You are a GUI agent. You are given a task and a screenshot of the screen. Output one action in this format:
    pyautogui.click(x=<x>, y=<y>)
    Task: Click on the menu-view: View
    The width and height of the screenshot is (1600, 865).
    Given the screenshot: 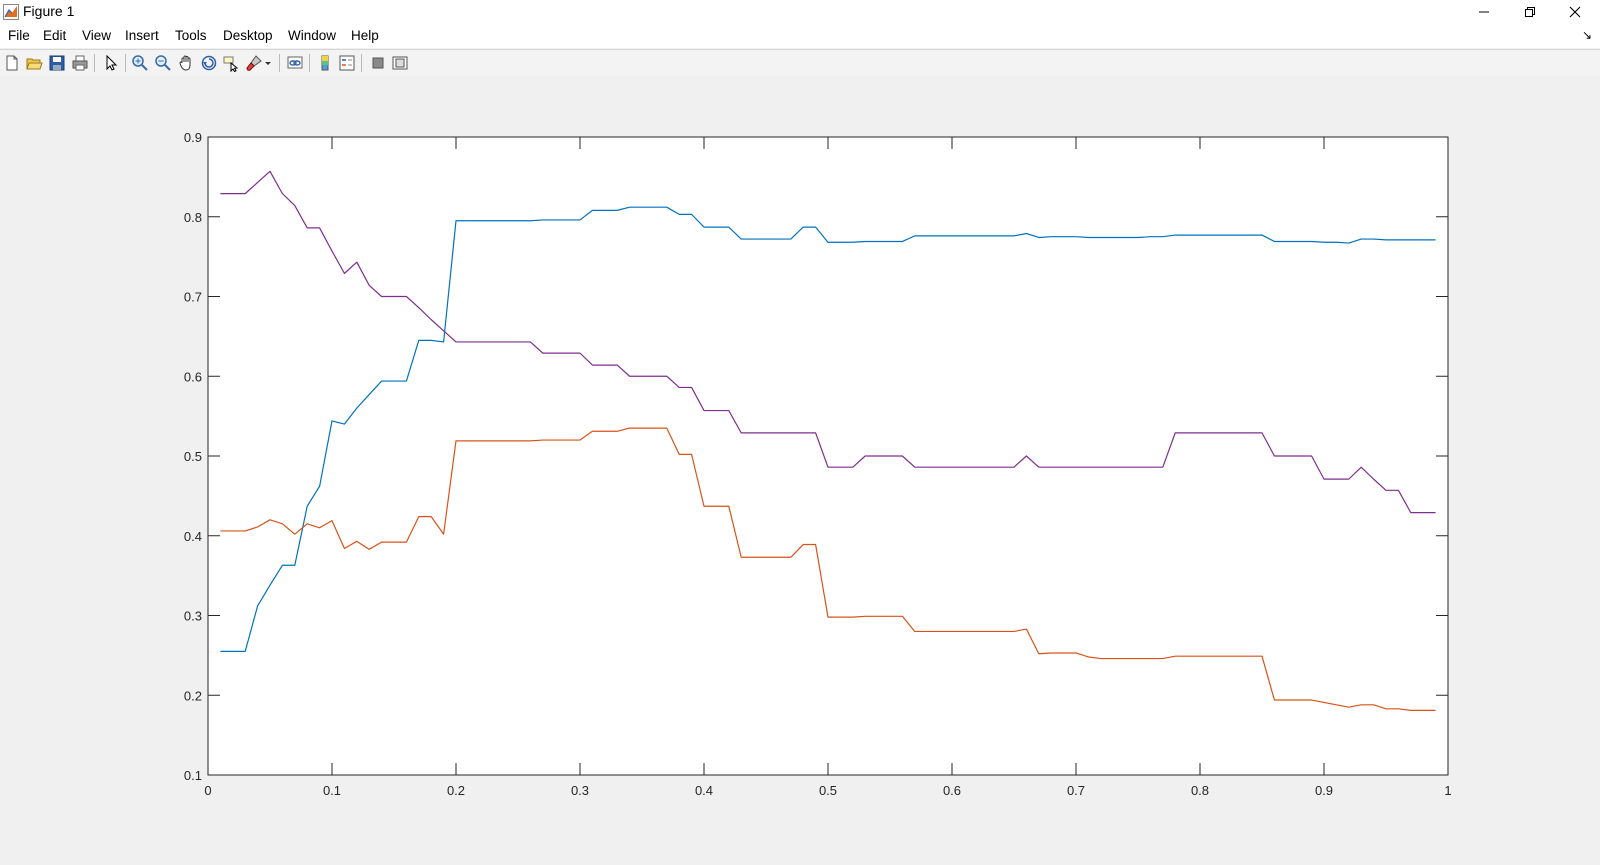 What is the action you would take?
    pyautogui.click(x=97, y=35)
    